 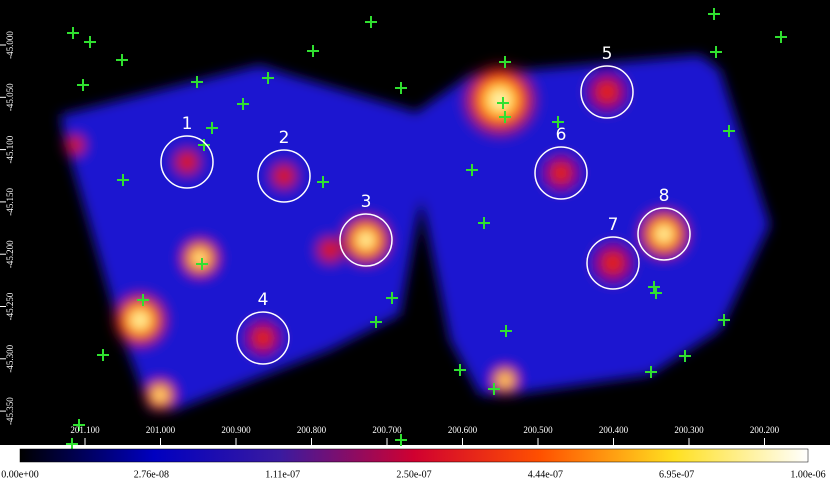 What do you see at coordinates (614, 430) in the screenshot?
I see `x-tick-label: 200.400` at bounding box center [614, 430].